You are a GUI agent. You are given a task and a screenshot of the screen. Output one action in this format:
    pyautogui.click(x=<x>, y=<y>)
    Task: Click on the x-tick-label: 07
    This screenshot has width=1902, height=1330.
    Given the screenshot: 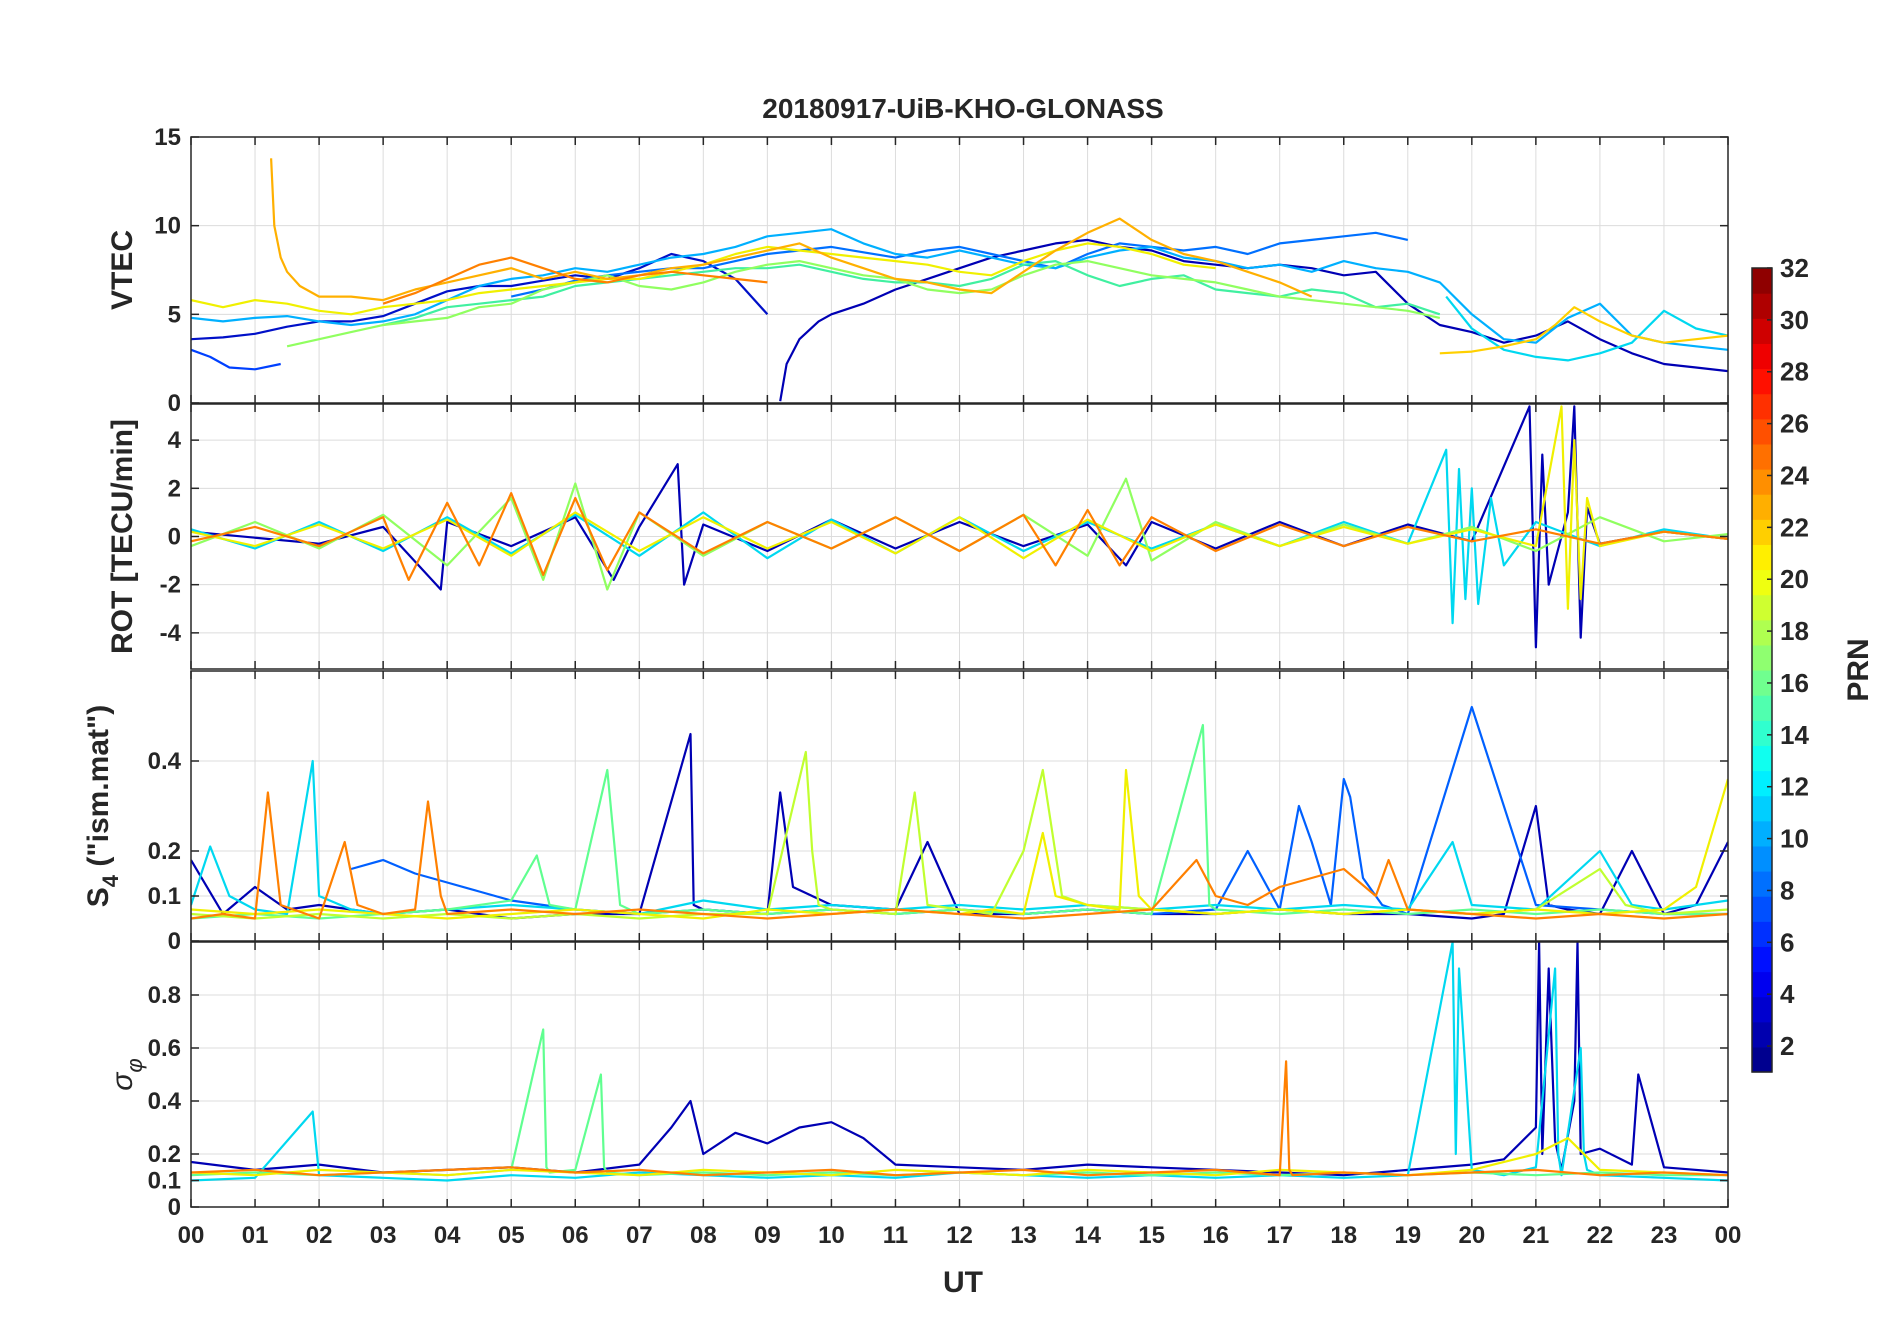 What is the action you would take?
    pyautogui.click(x=639, y=1235)
    